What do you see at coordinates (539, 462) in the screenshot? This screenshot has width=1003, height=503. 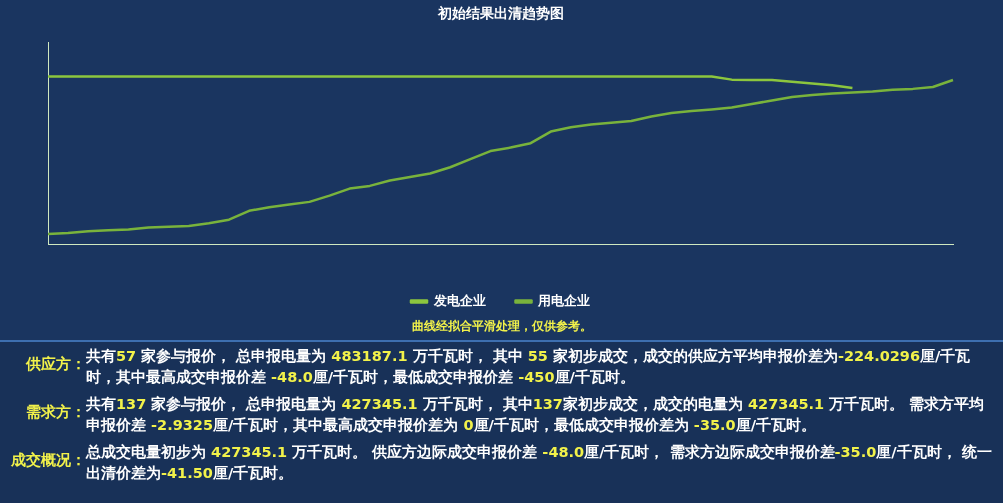 I see `text: 总成交电量初步为 427345.1 万千瓦时。 供应方边际成交申报价差 -48.0厘/千瓦时， 需求方边际成交申报价差-35.0厘/千瓦时， 统一出清价差为-41.50厘/千瓦时。` at bounding box center [539, 462].